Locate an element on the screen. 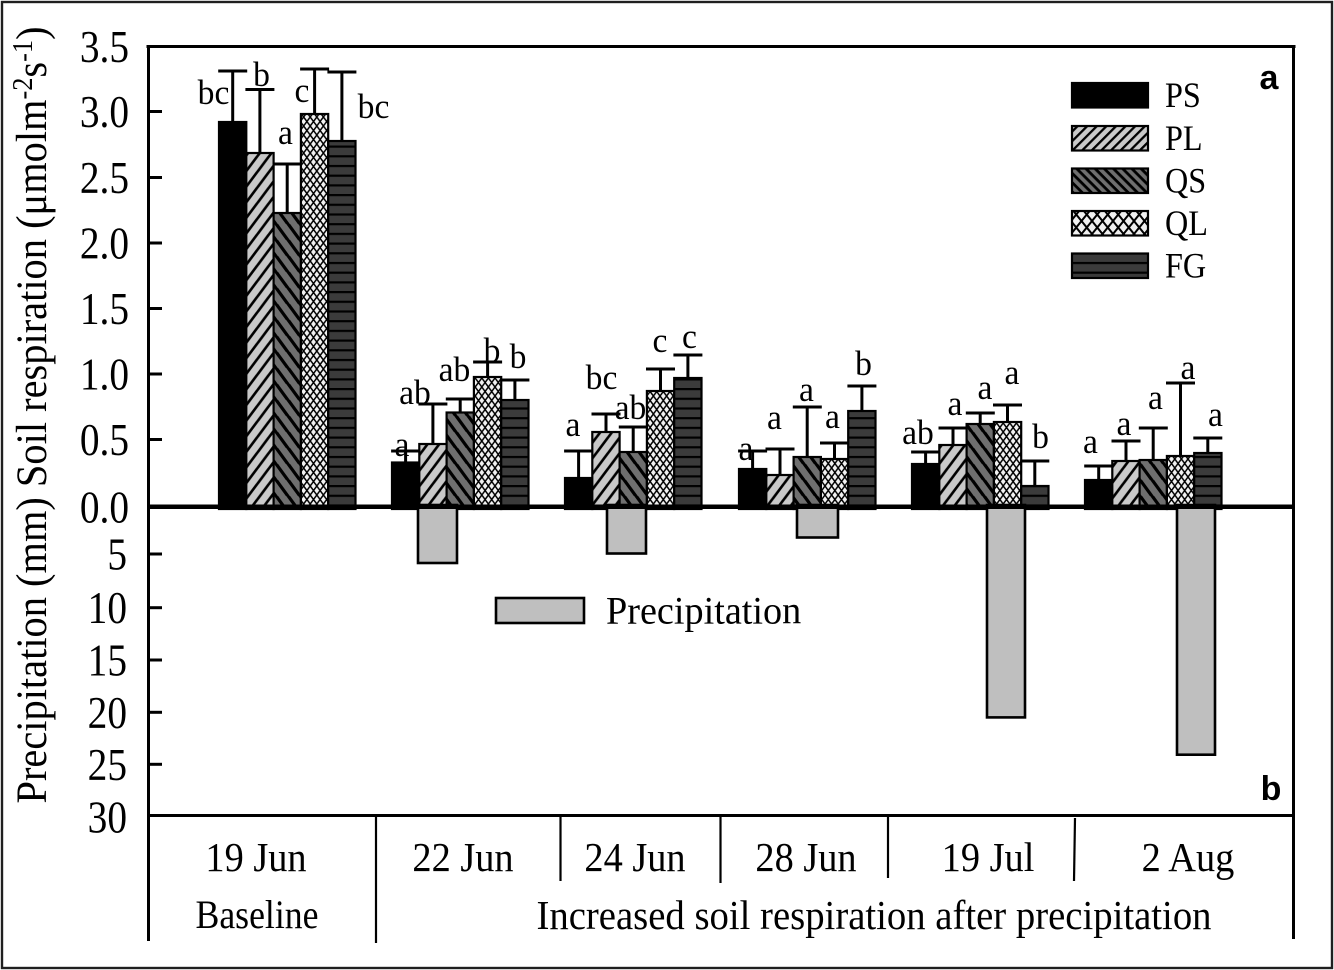 Image resolution: width=1334 pixels, height=970 pixels. svg-text: 5 is located at coordinates (117, 555).